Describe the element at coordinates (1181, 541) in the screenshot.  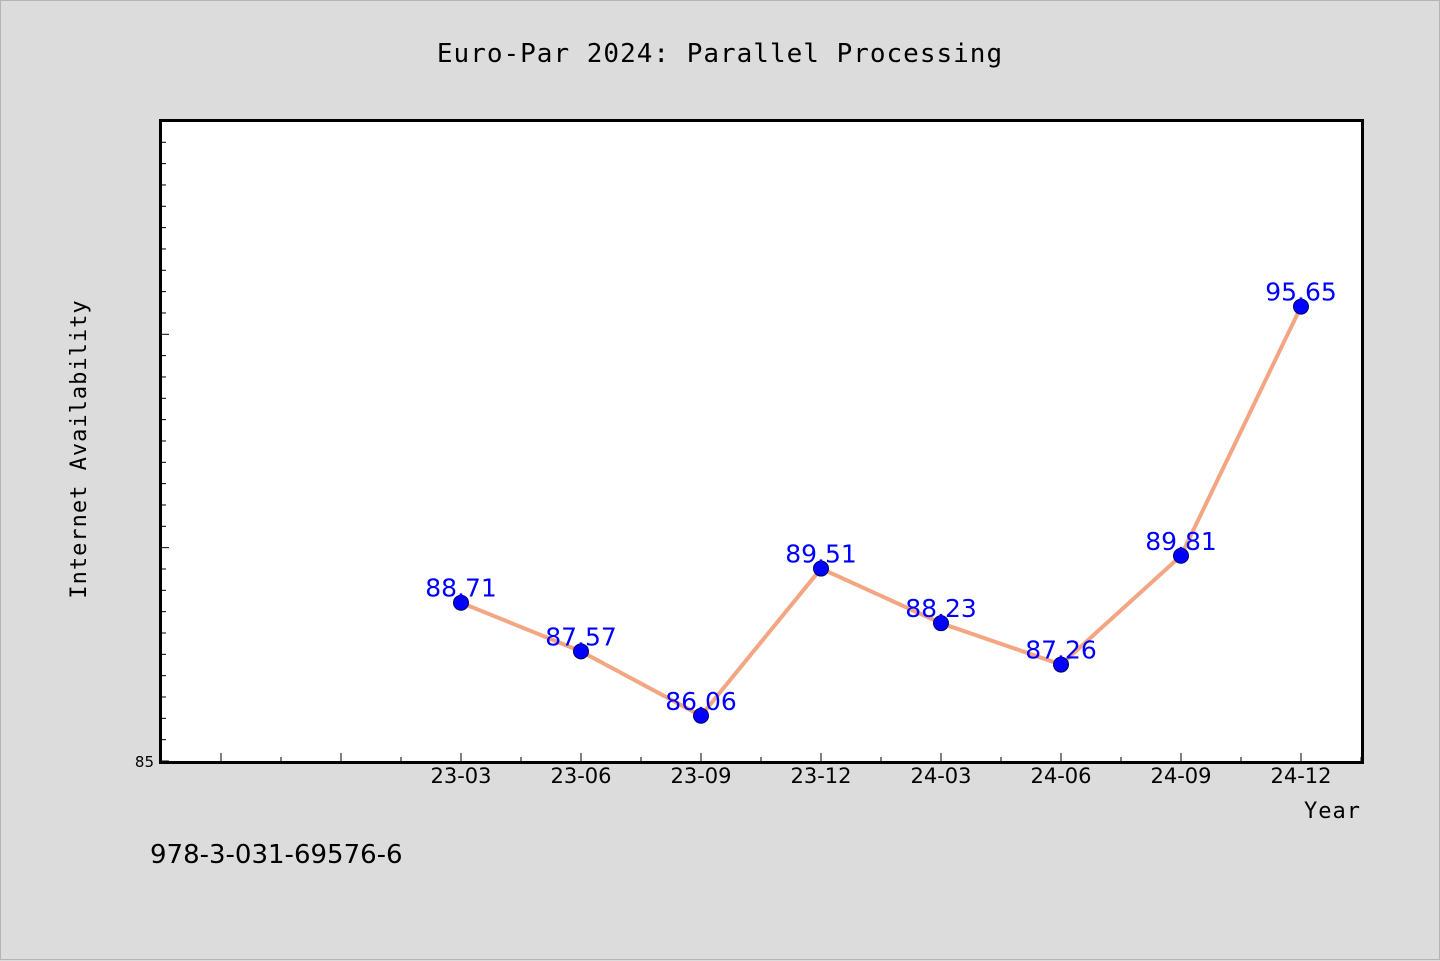
I see `data-label: 89.81` at that location.